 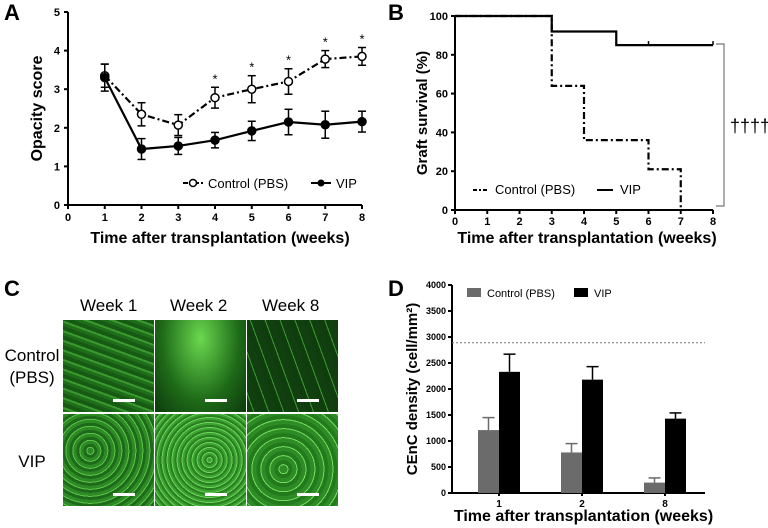 What do you see at coordinates (288, 218) in the screenshot?
I see `a-x-tick-label: 6` at bounding box center [288, 218].